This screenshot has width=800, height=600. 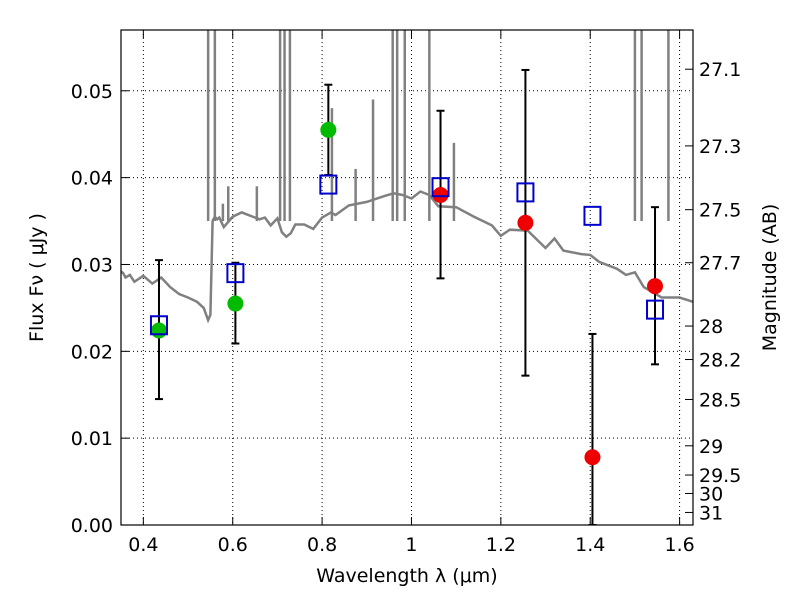 What do you see at coordinates (720, 264) in the screenshot?
I see `y2-tick-label: 27.7` at bounding box center [720, 264].